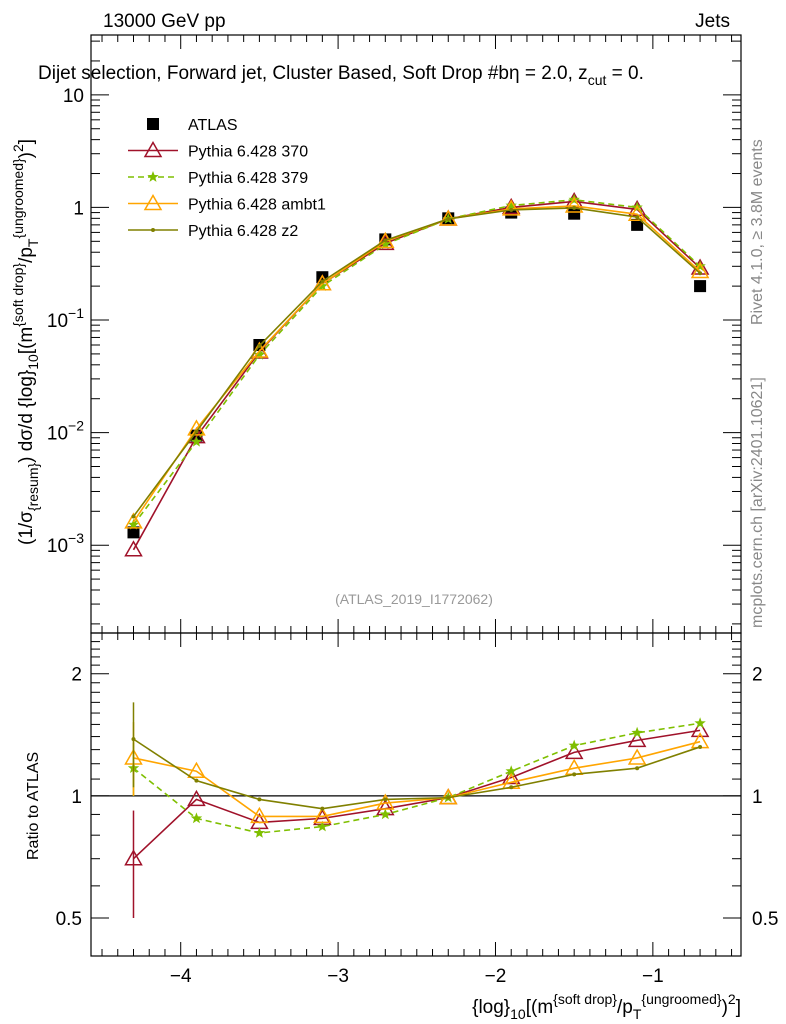  What do you see at coordinates (181, 976) in the screenshot?
I see `x-tick-label: −4` at bounding box center [181, 976].